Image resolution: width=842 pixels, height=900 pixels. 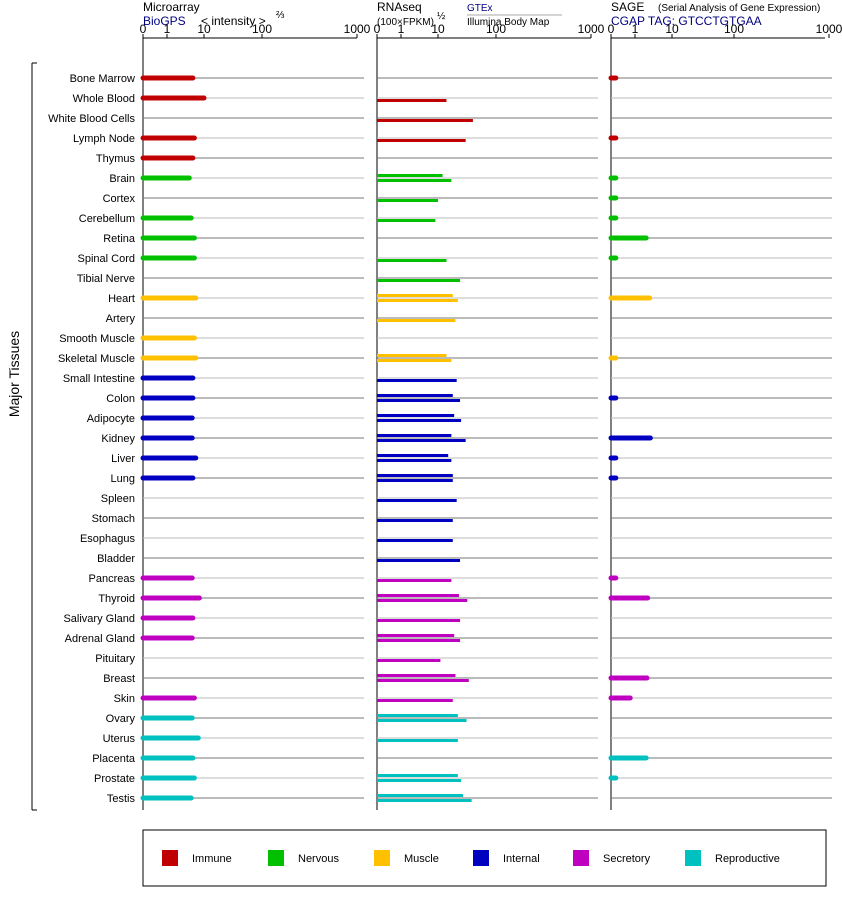 I want to click on tissue-label: Prostate, so click(x=114, y=779).